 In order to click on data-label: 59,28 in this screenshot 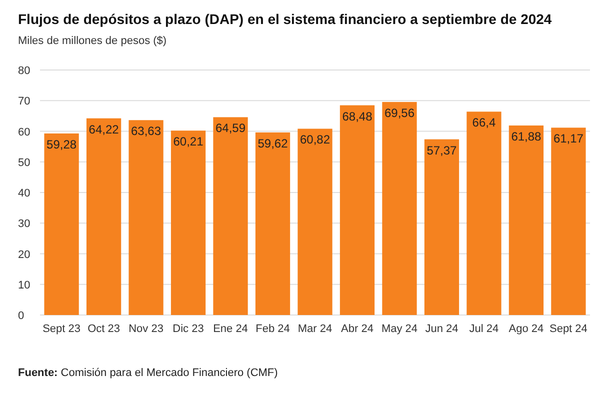, I will do `click(61, 144)`.